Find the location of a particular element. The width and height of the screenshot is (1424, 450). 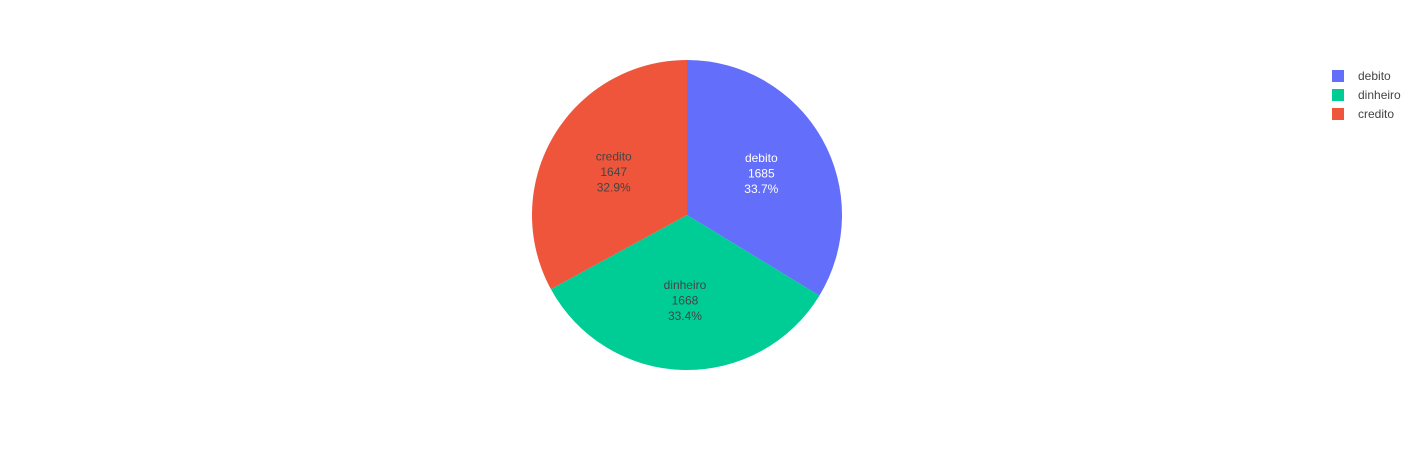

pie-slice-debito is located at coordinates (765, 178).